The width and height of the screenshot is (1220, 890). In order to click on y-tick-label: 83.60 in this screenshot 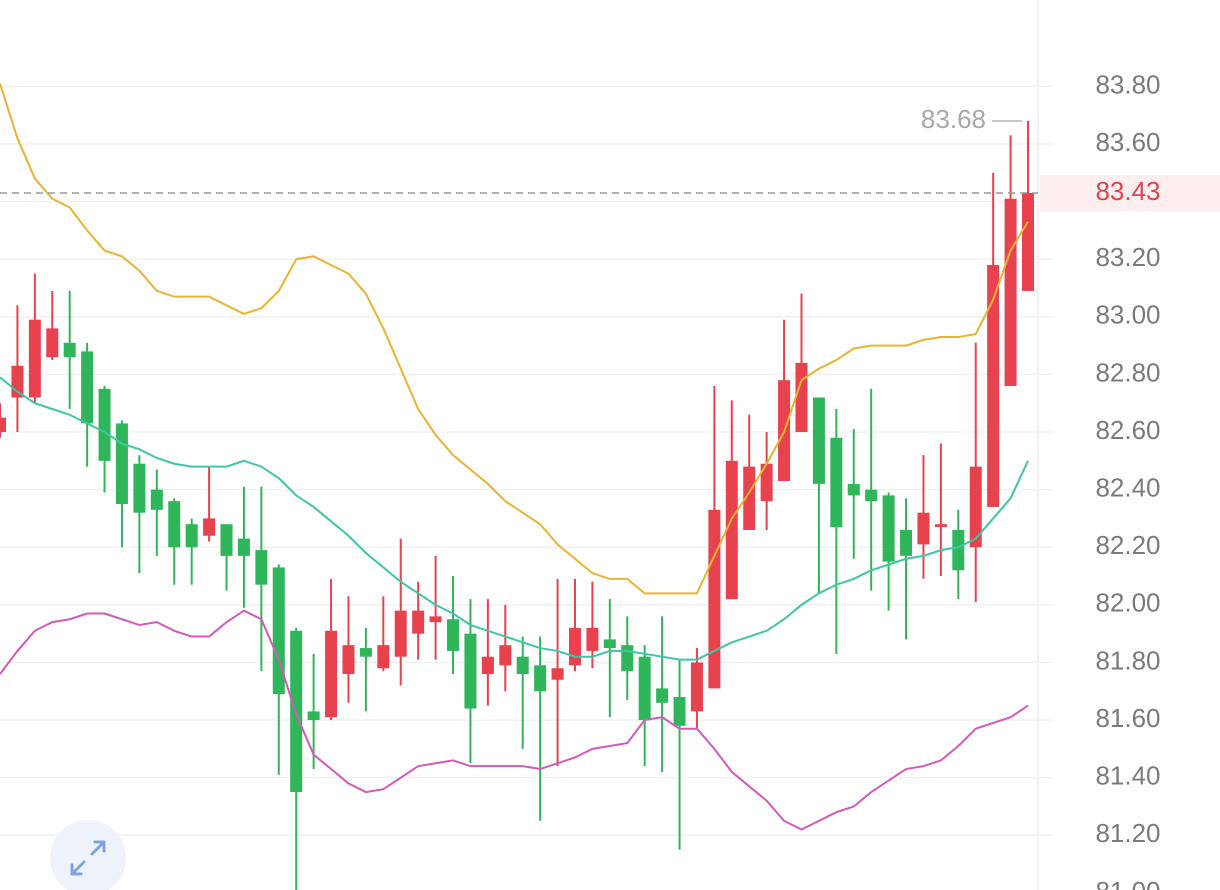, I will do `click(1127, 142)`.